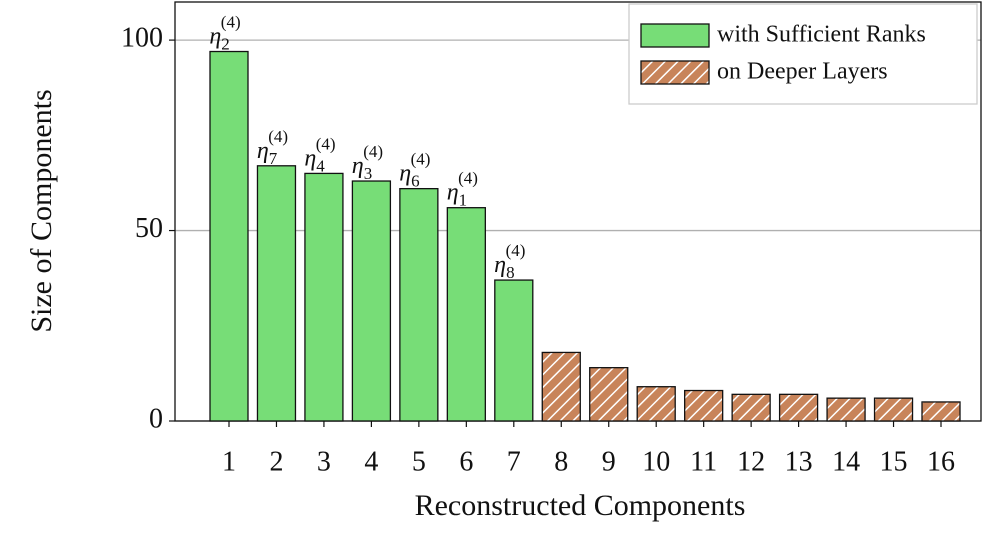 The image size is (996, 539). I want to click on x-tick-label: 4, so click(371, 461).